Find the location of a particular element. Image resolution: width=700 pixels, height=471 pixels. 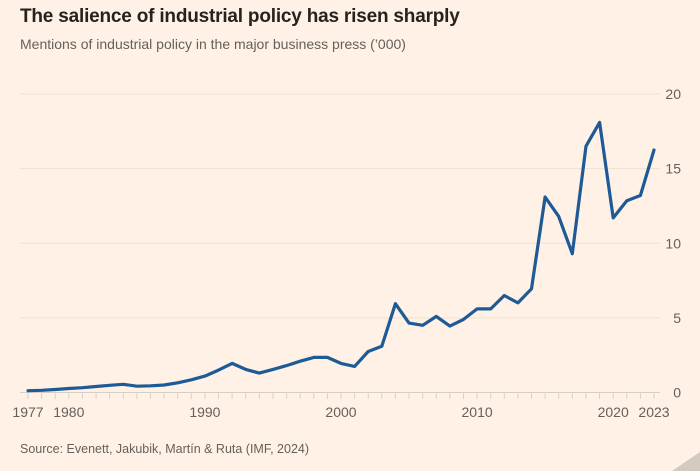

y-axis-label-5: 5 is located at coordinates (677, 318).